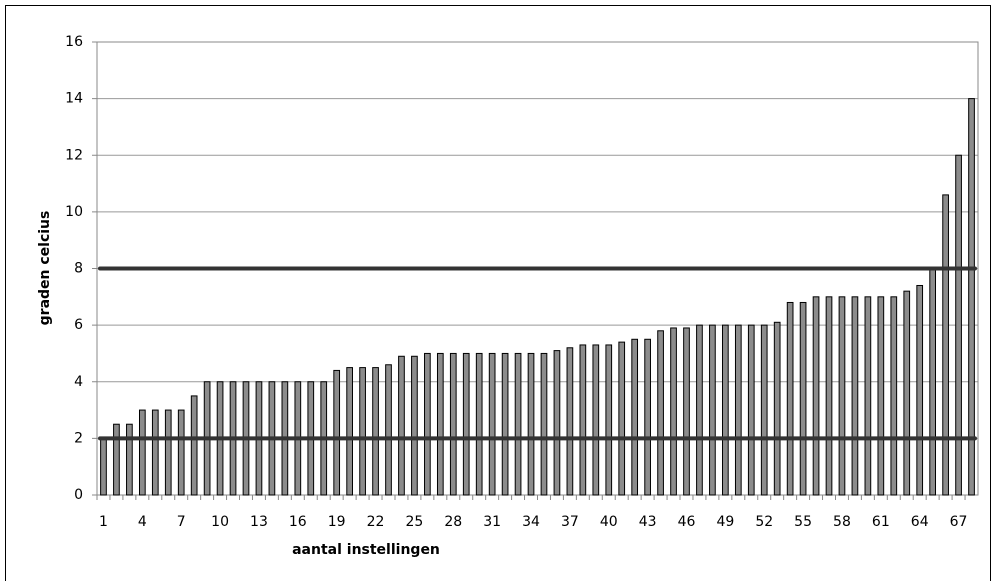  I want to click on x-tick-label: 40, so click(609, 522).